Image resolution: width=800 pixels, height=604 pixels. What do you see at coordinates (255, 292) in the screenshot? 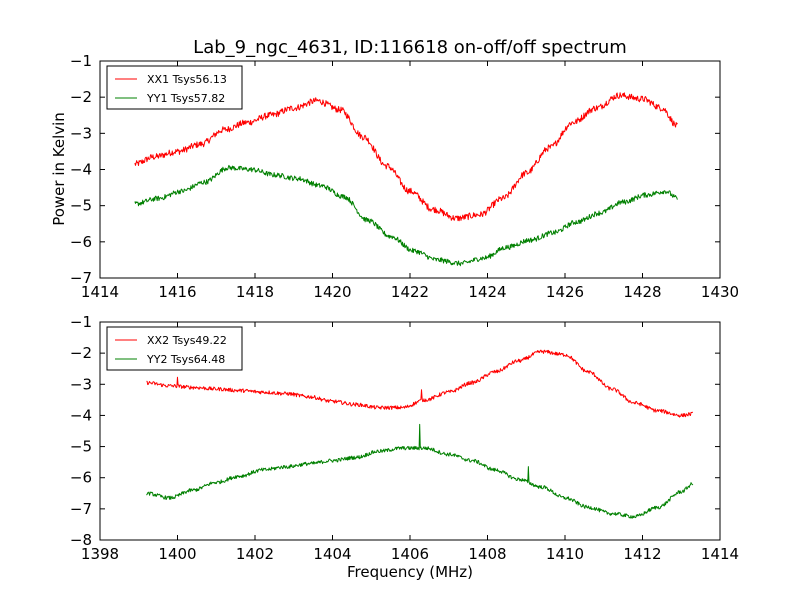
I see `x-tick-label: 1418` at bounding box center [255, 292].